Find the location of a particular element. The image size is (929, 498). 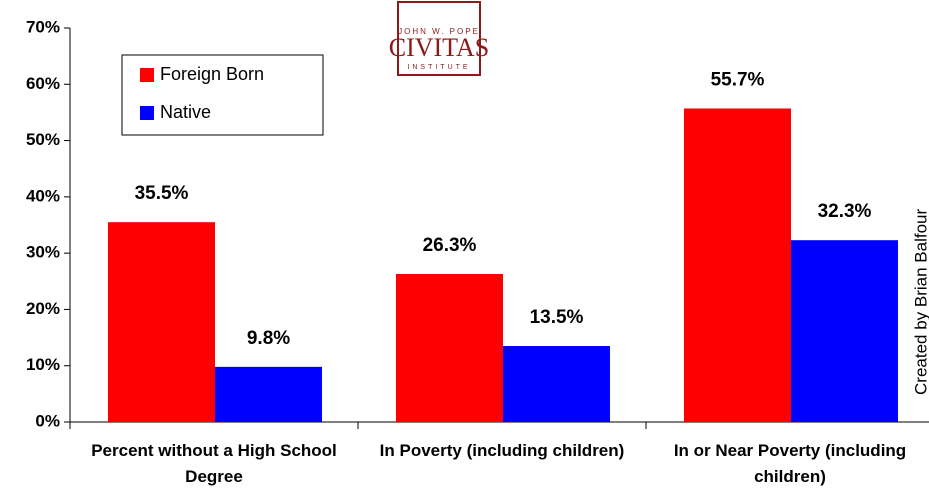

logo-top: JOHN W. POPE is located at coordinates (439, 31).